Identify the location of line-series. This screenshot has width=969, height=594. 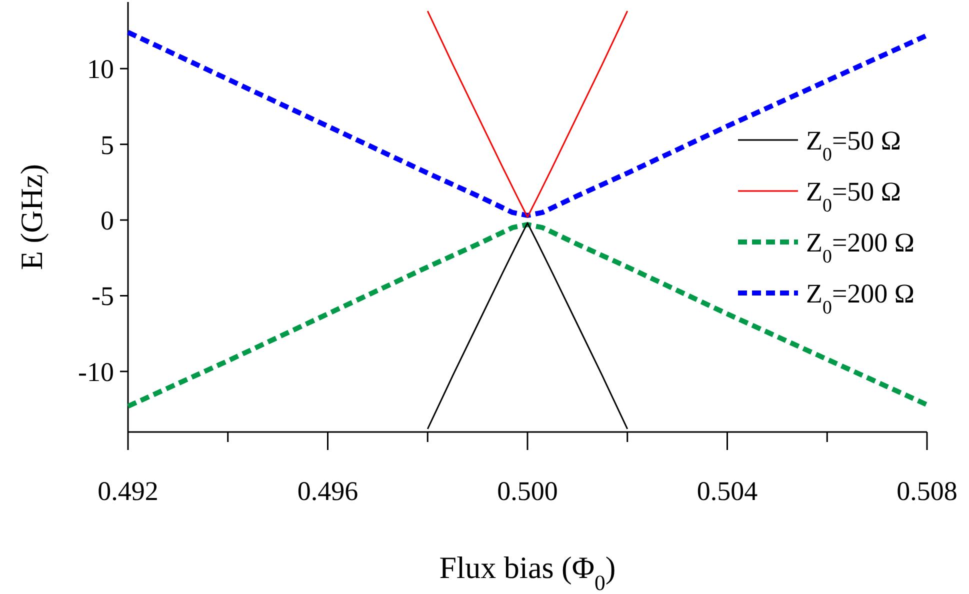
(527, 114).